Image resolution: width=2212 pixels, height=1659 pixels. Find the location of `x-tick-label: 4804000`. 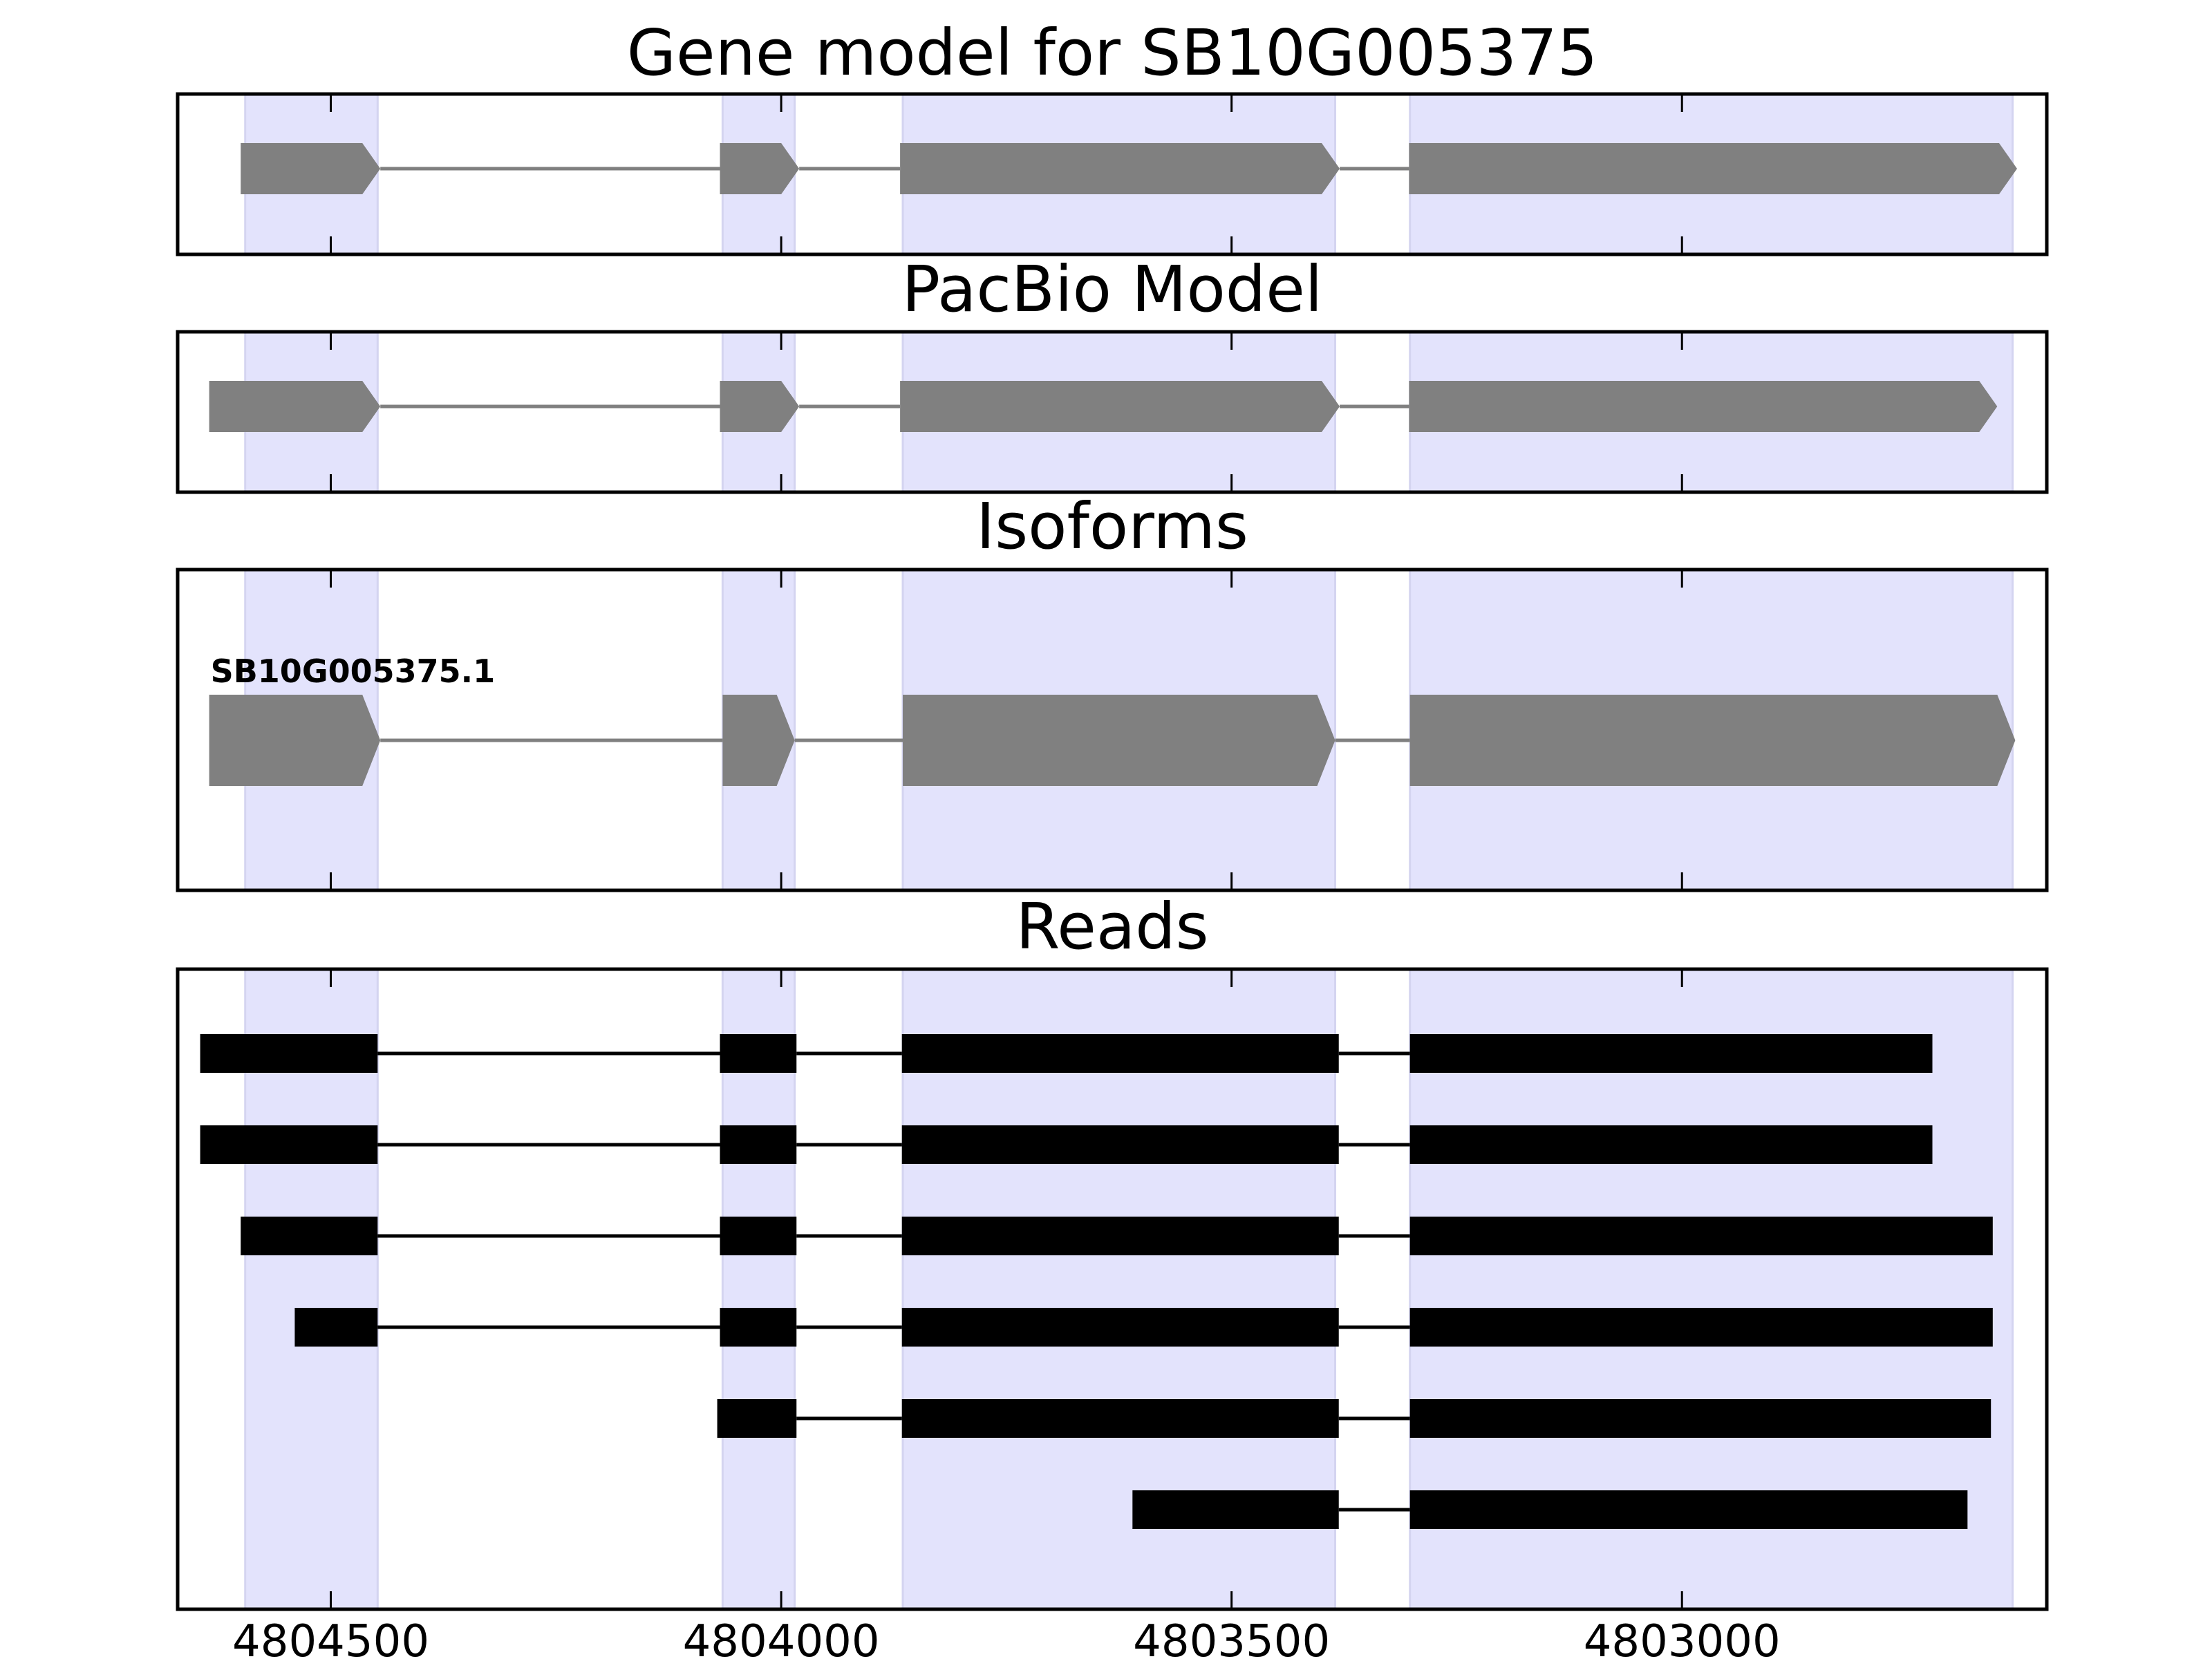

x-tick-label: 4804000 is located at coordinates (781, 1638).